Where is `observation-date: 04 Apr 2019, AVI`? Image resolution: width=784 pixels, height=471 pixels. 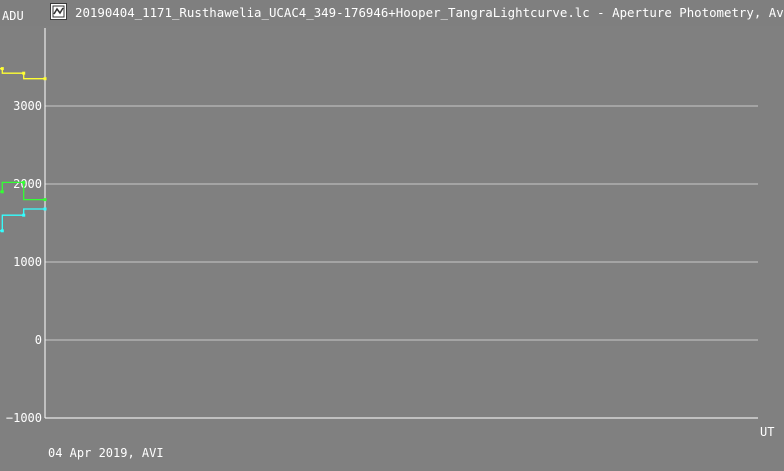 observation-date: 04 Apr 2019, AVI is located at coordinates (106, 453).